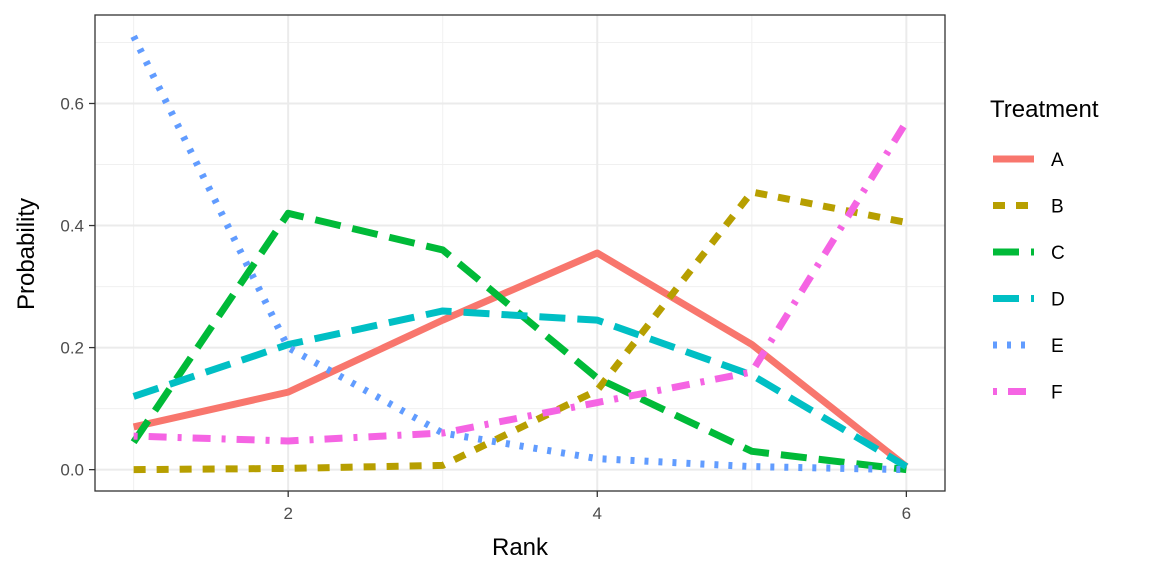 The image size is (1152, 576). What do you see at coordinates (26, 254) in the screenshot?
I see `y-axis-title: Probability` at bounding box center [26, 254].